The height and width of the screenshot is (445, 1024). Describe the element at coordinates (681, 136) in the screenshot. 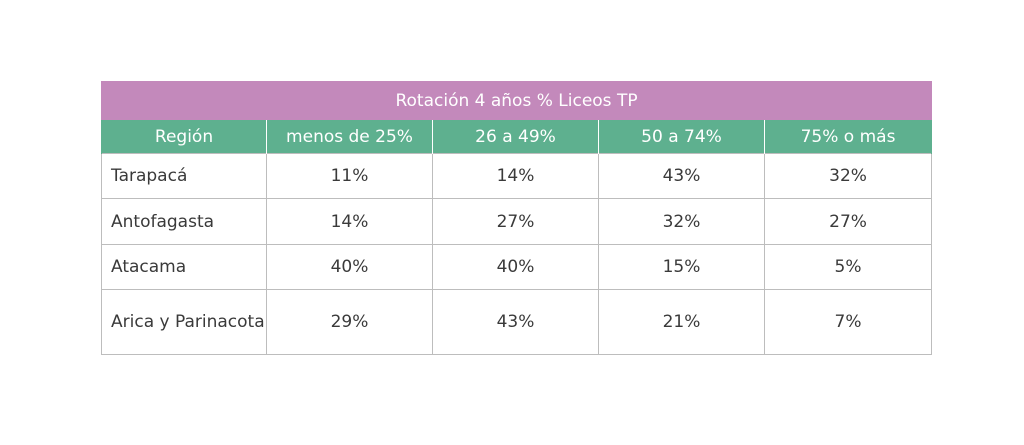

I see `column-header-50-74: 50 a 74%` at that location.